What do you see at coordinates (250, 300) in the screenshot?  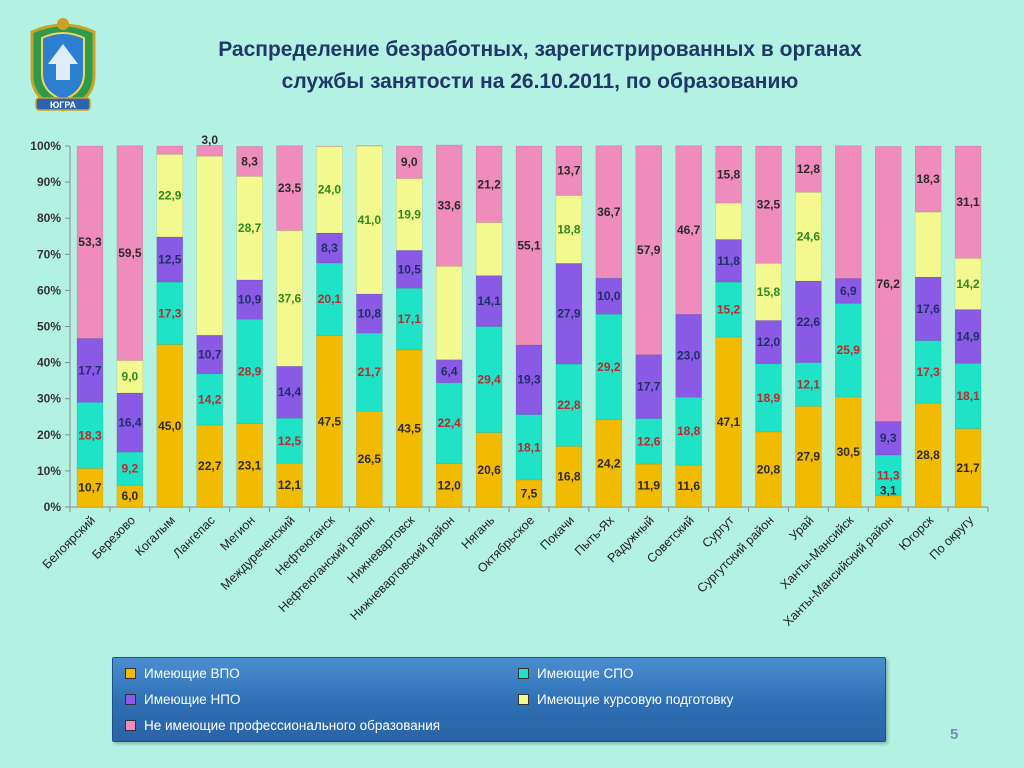 I see `data-label-npo: 10,9` at bounding box center [250, 300].